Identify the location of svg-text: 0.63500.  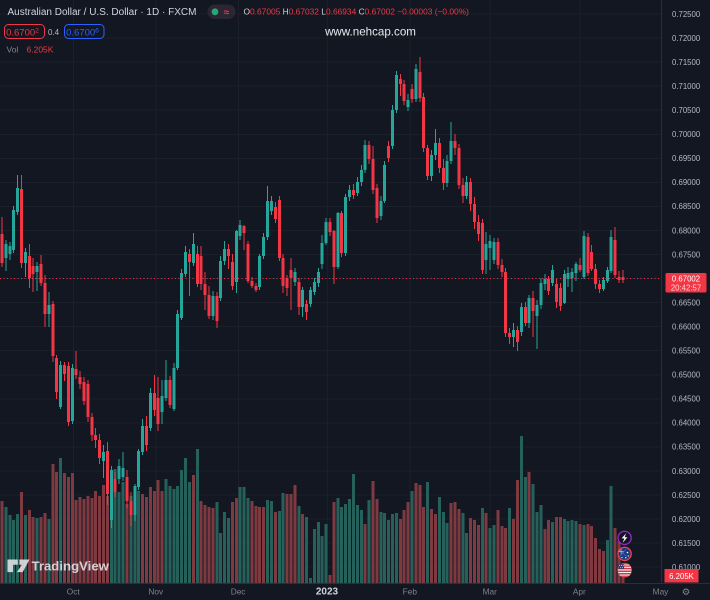
(686, 447).